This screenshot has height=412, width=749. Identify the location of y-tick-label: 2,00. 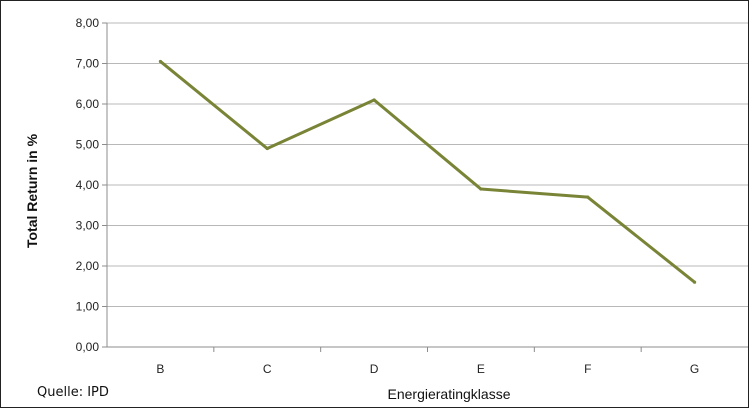
(88, 266).